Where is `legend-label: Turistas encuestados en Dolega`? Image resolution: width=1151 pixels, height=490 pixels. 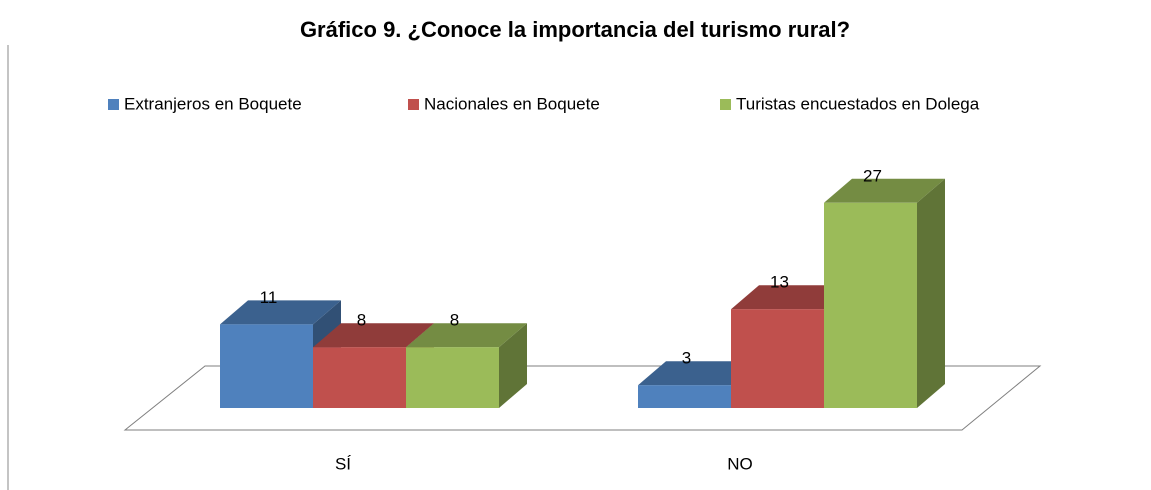
legend-label: Turistas encuestados en Dolega is located at coordinates (858, 103).